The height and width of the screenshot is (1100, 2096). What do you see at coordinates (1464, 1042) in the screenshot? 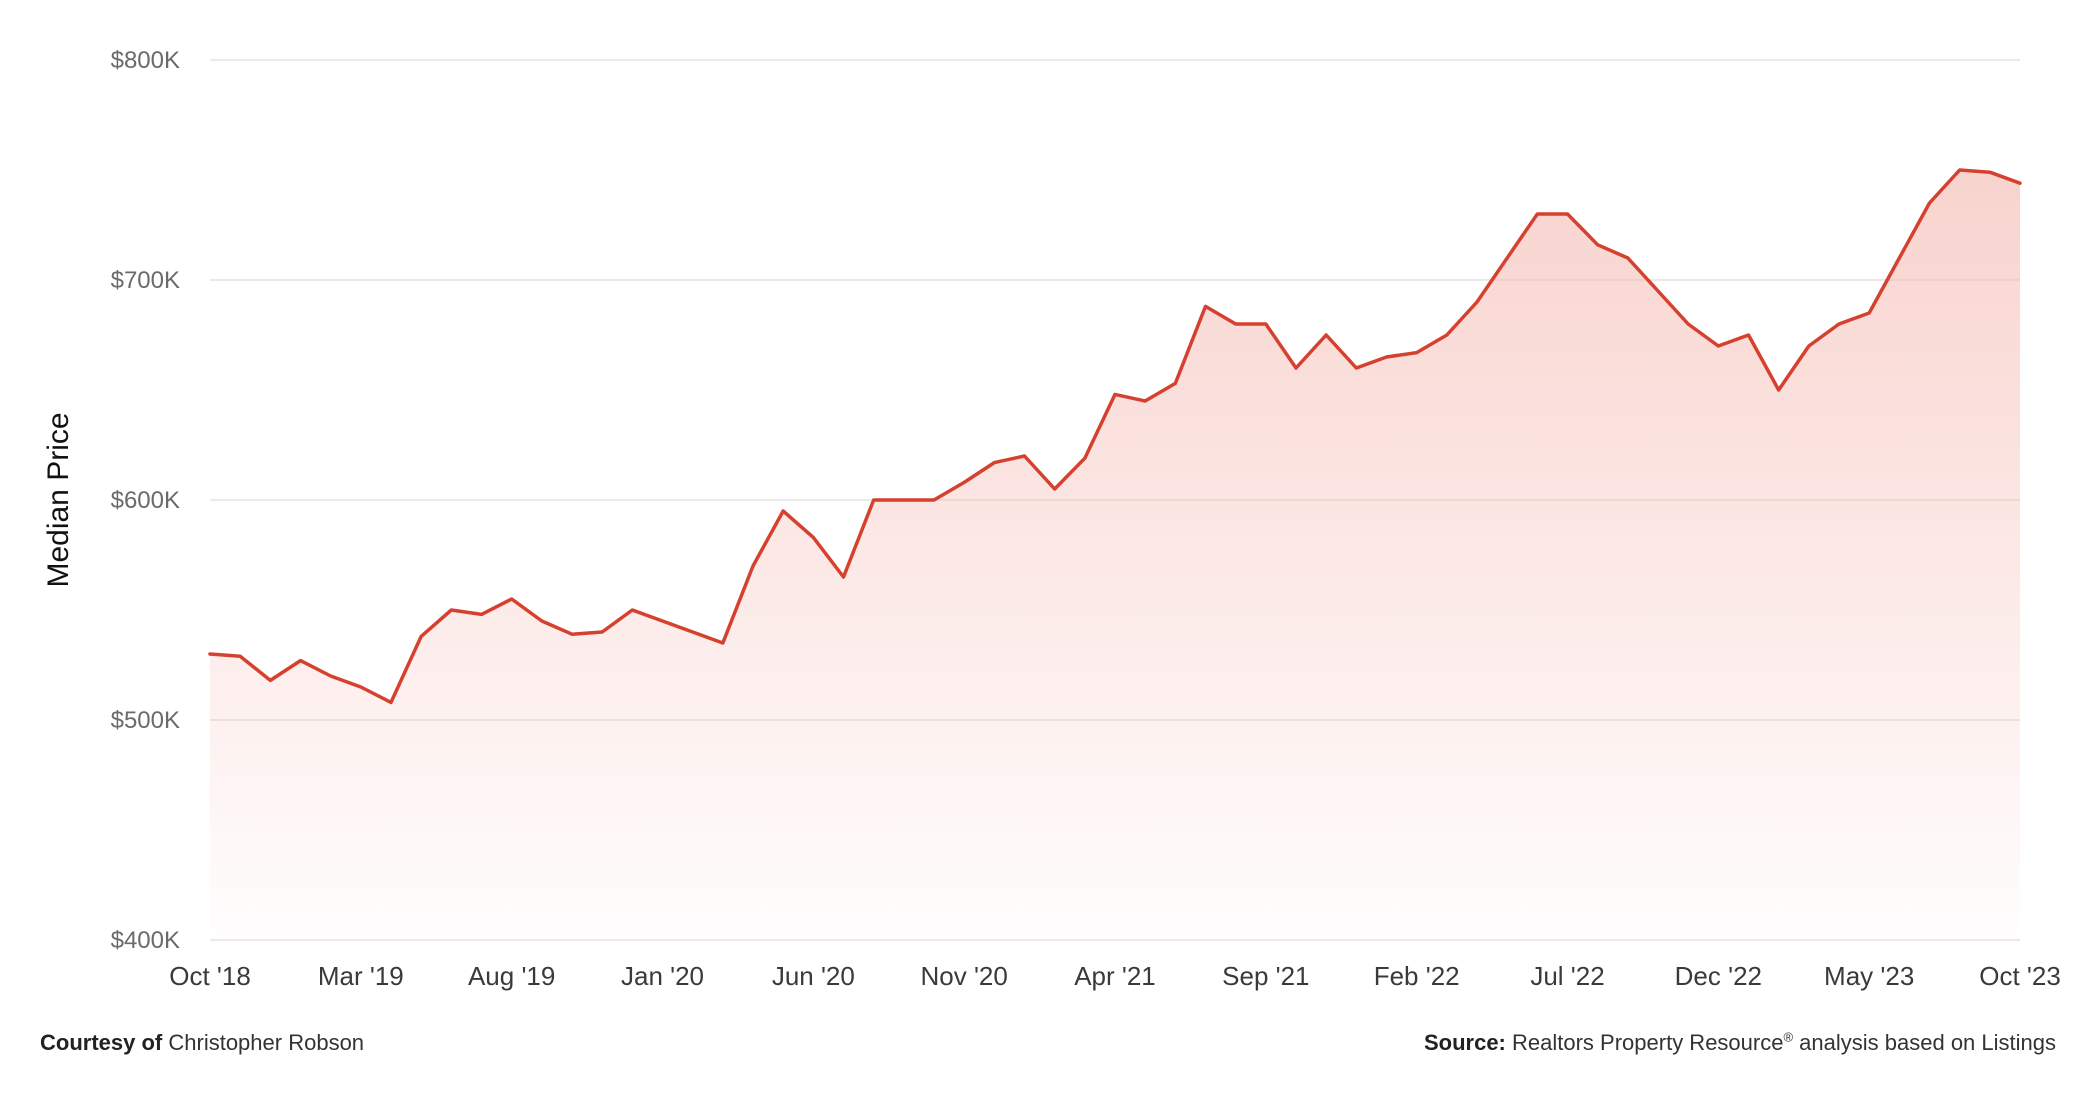
I see `source-label: Source:` at bounding box center [1464, 1042].